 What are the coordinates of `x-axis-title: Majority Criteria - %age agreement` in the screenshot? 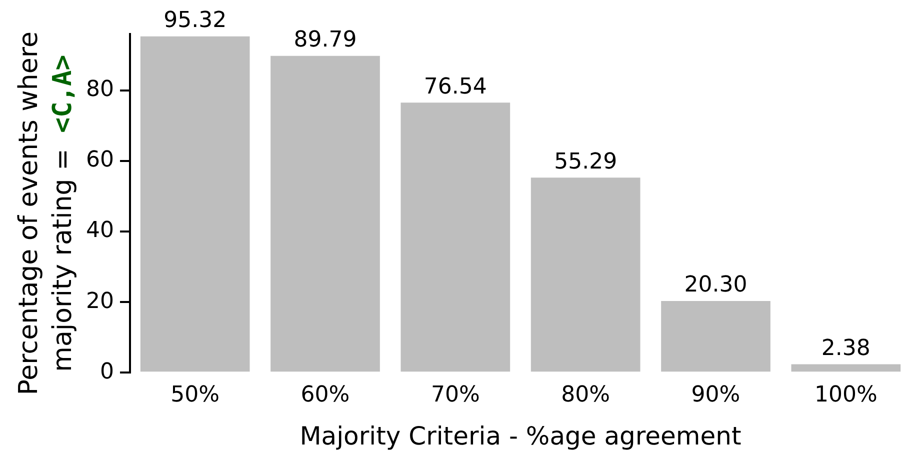 It's located at (521, 436).